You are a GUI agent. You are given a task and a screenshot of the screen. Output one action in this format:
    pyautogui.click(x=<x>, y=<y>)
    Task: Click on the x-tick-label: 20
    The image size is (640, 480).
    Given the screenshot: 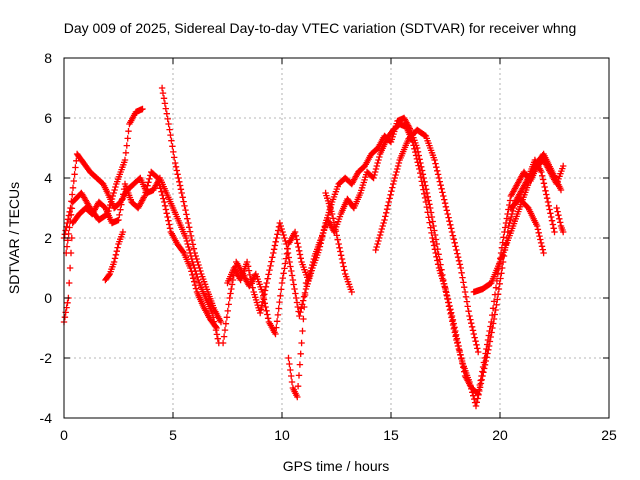 What is the action you would take?
    pyautogui.click(x=500, y=435)
    